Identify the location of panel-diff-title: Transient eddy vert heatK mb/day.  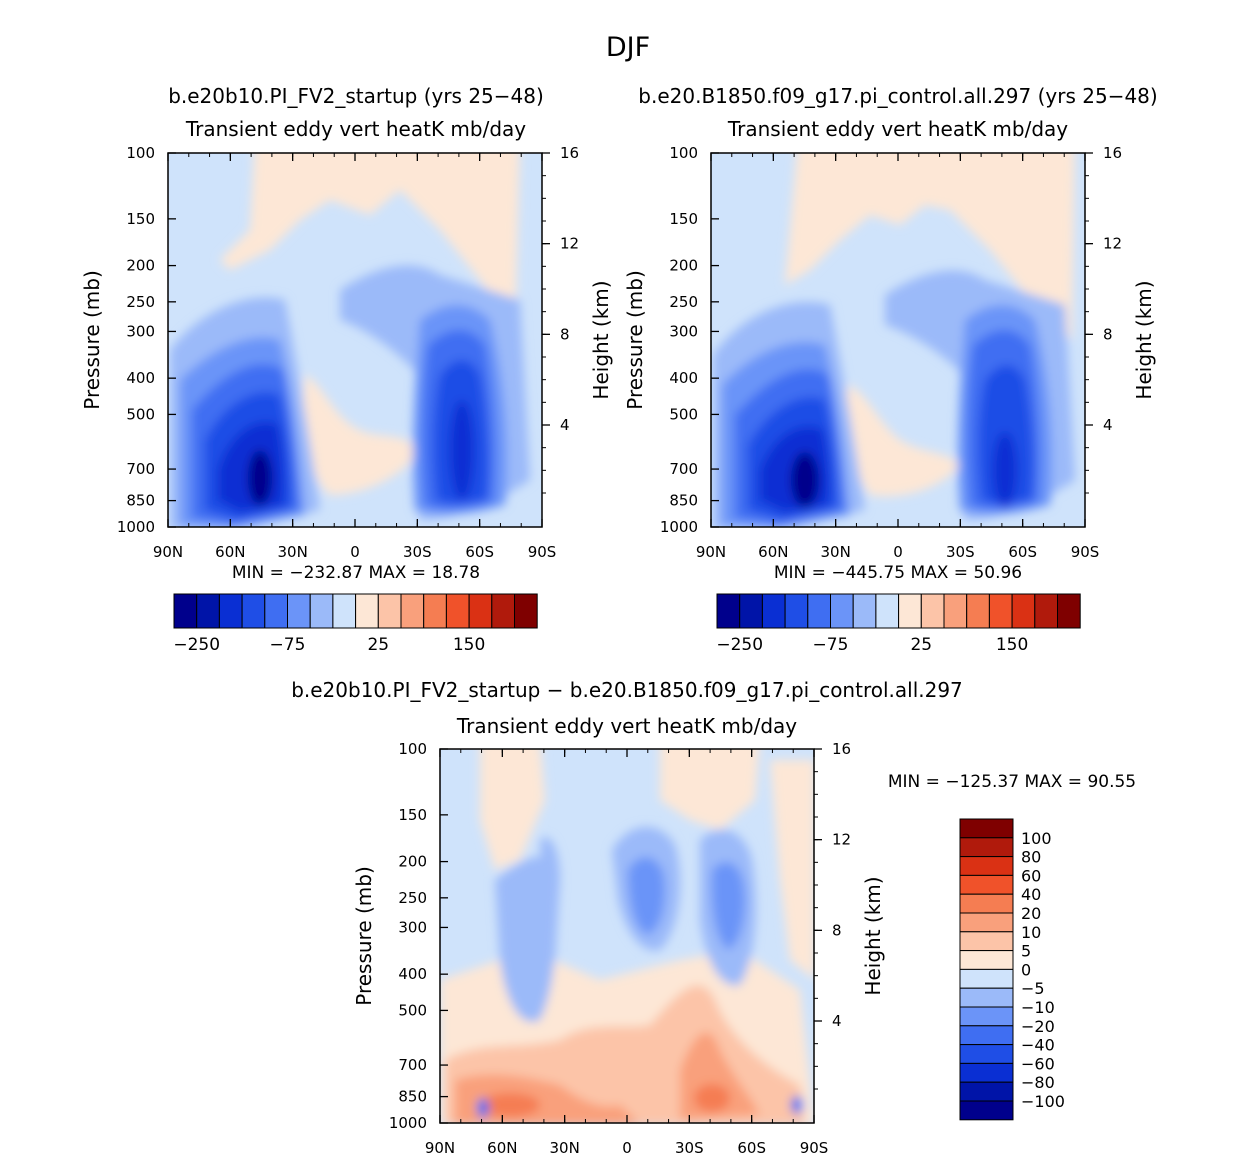
(626, 726).